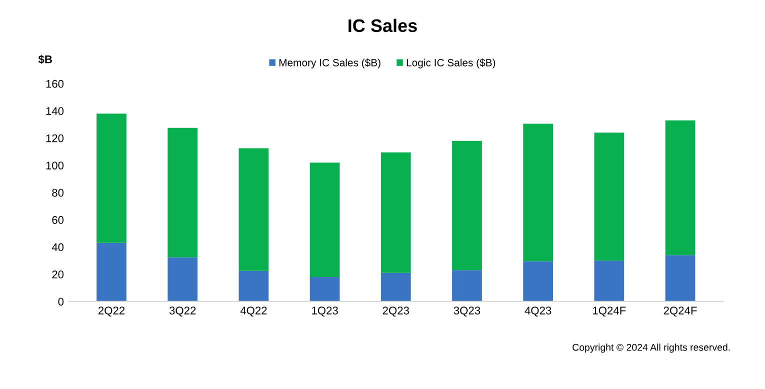 The width and height of the screenshot is (765, 389). I want to click on y-tick-label: 120, so click(55, 138).